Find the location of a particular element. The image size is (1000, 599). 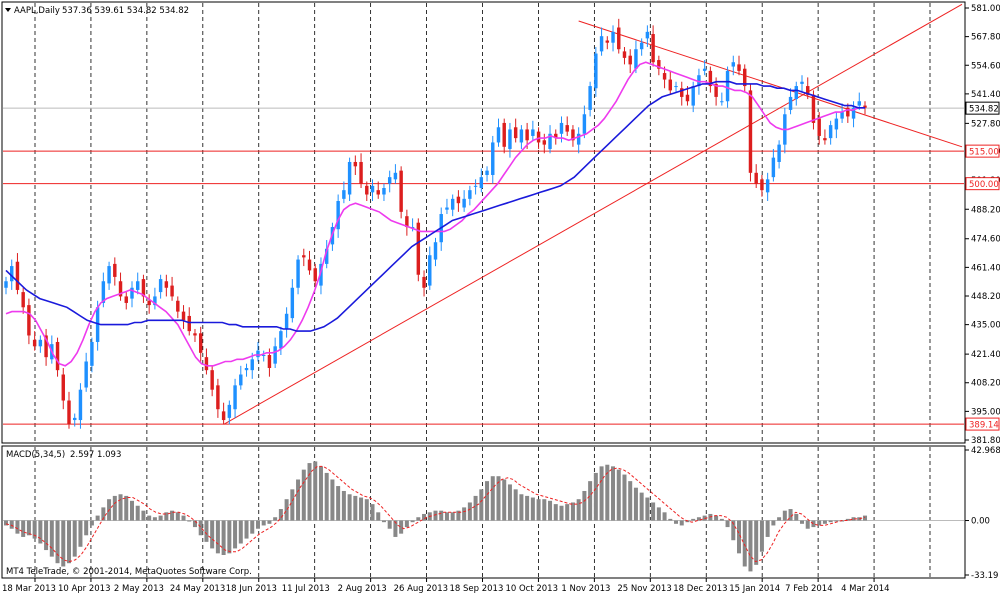

macd-signal-line is located at coordinates (435, 514).